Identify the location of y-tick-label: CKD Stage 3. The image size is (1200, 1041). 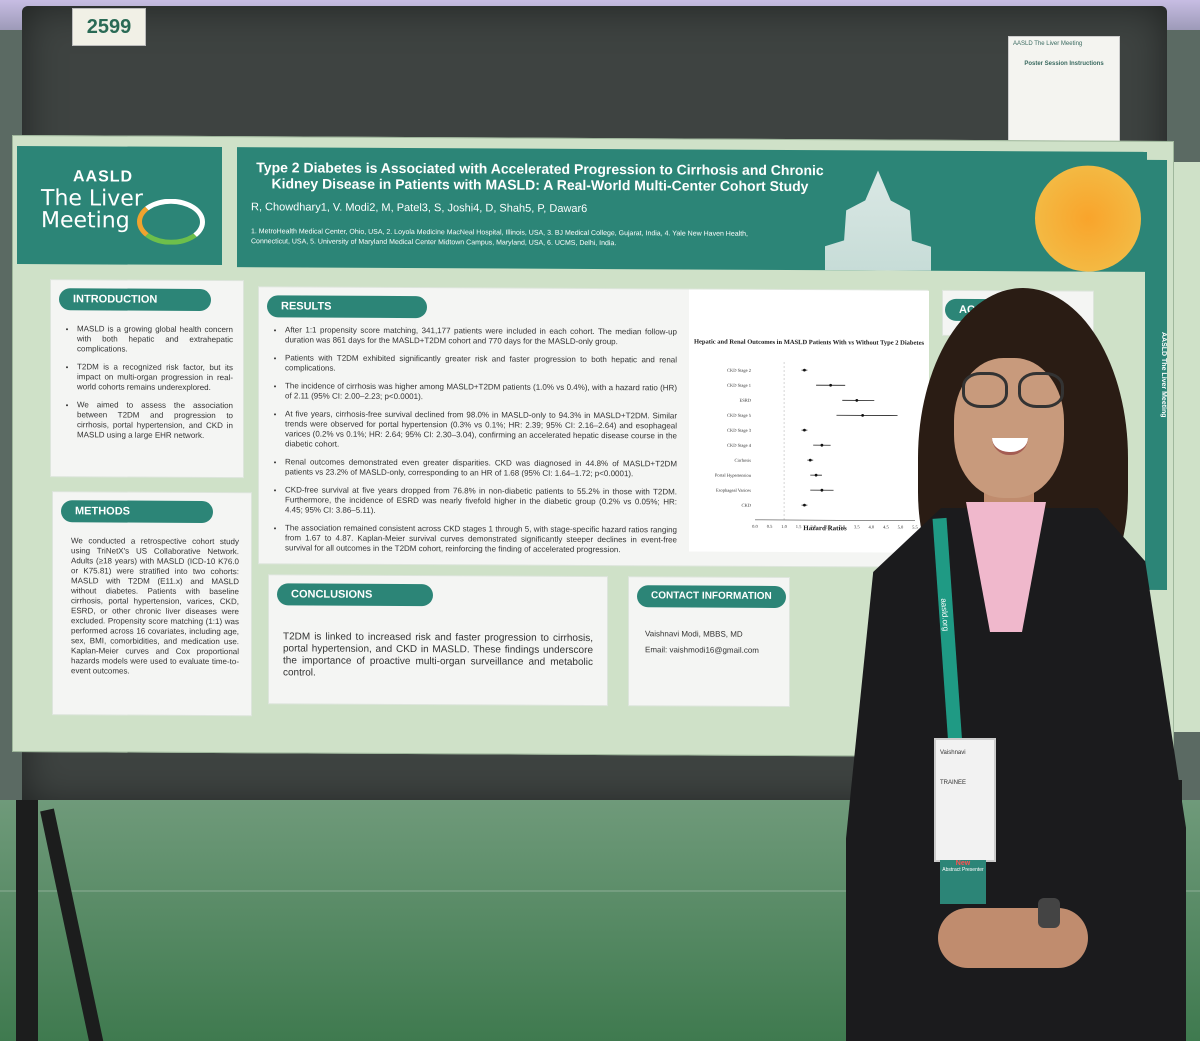
(739, 430).